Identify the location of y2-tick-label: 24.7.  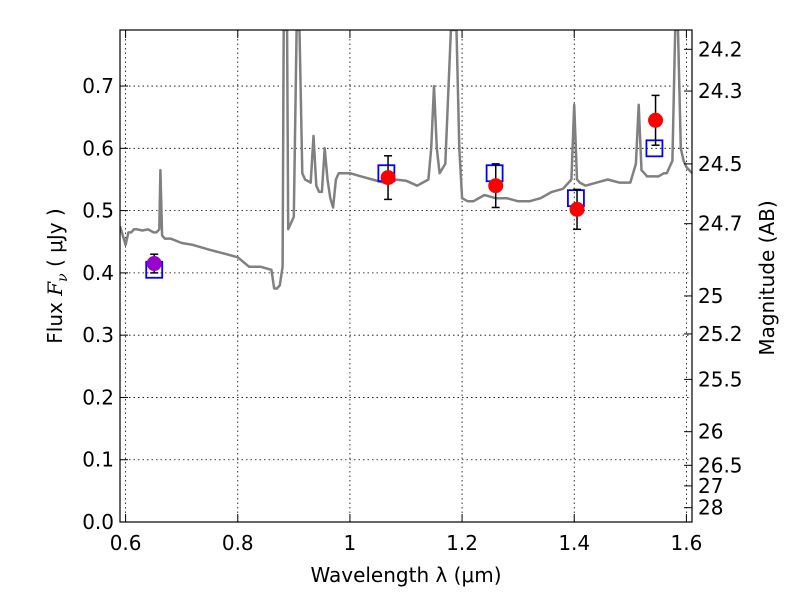
(720, 224).